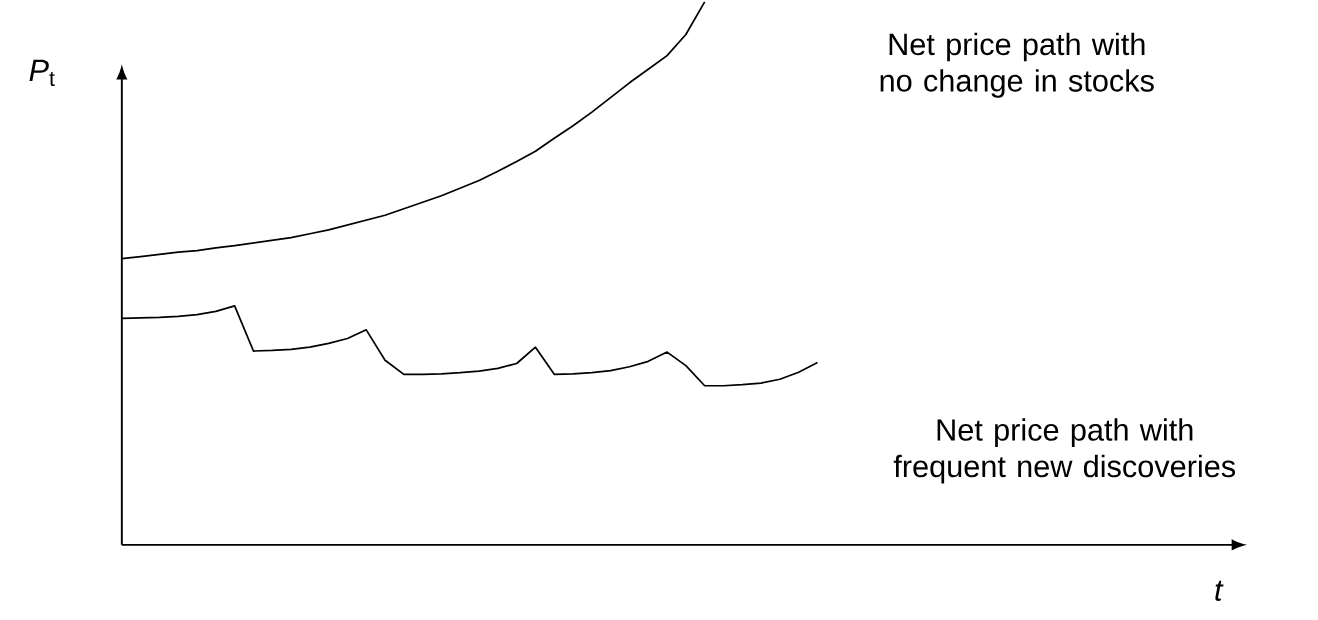 The image size is (1318, 620). Describe the element at coordinates (1064, 451) in the screenshot. I see `text: Net price path with frequent new discoveries` at that location.